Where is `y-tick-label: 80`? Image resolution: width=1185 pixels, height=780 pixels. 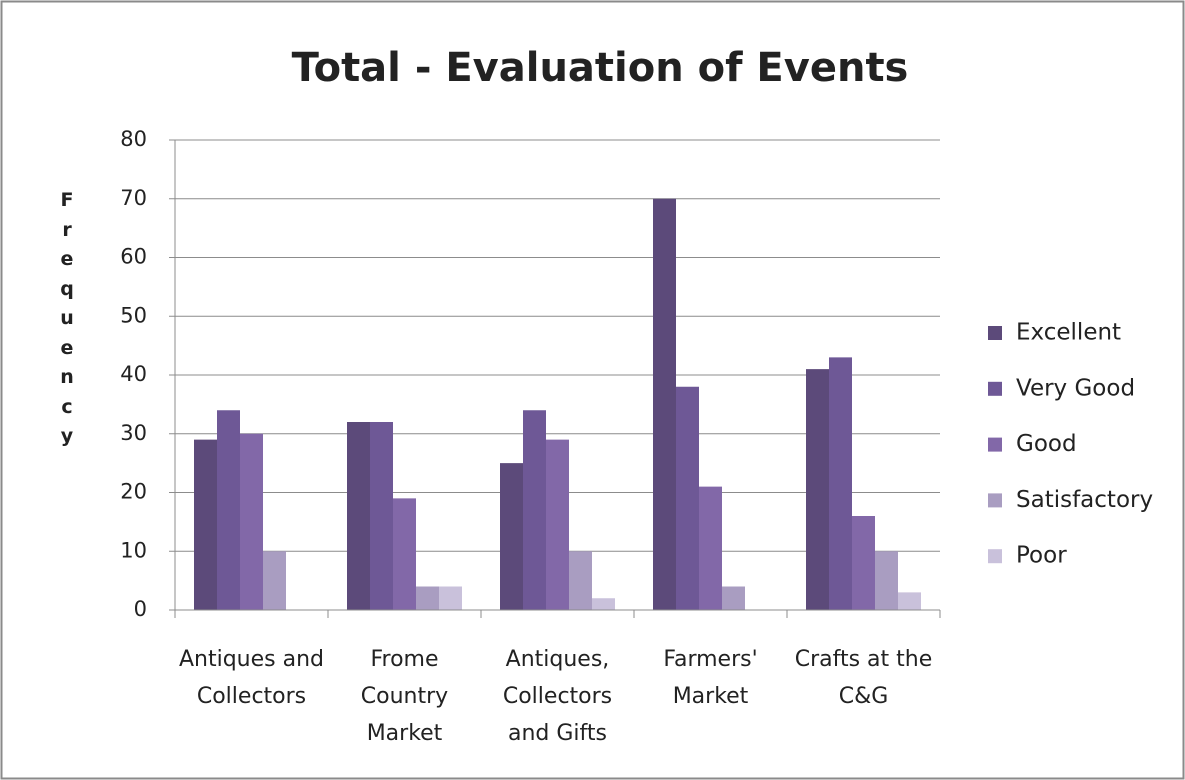 y-tick-label: 80 is located at coordinates (133, 139).